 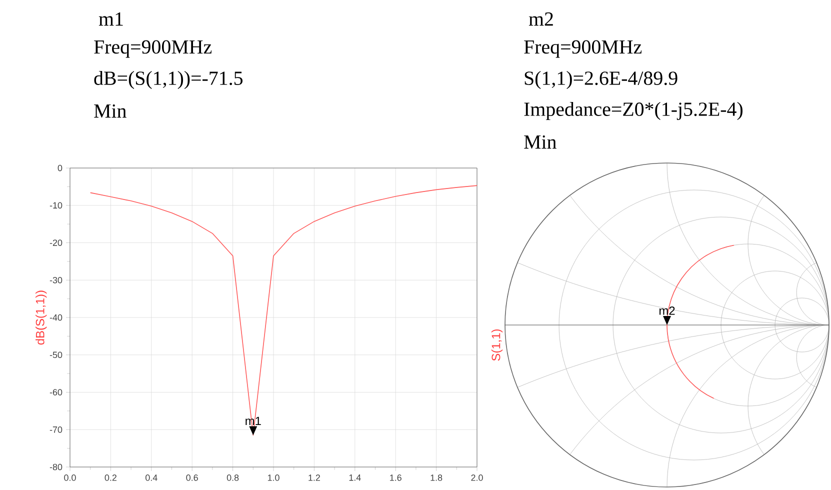 What do you see at coordinates (56, 205) in the screenshot?
I see `y-tick-label: -10` at bounding box center [56, 205].